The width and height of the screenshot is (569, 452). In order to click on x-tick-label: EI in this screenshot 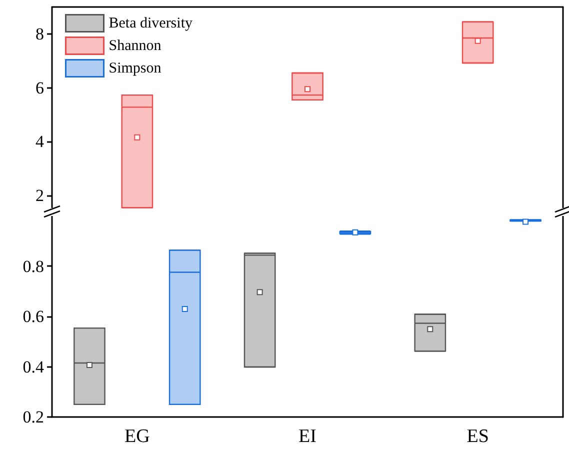, I will do `click(307, 436)`.